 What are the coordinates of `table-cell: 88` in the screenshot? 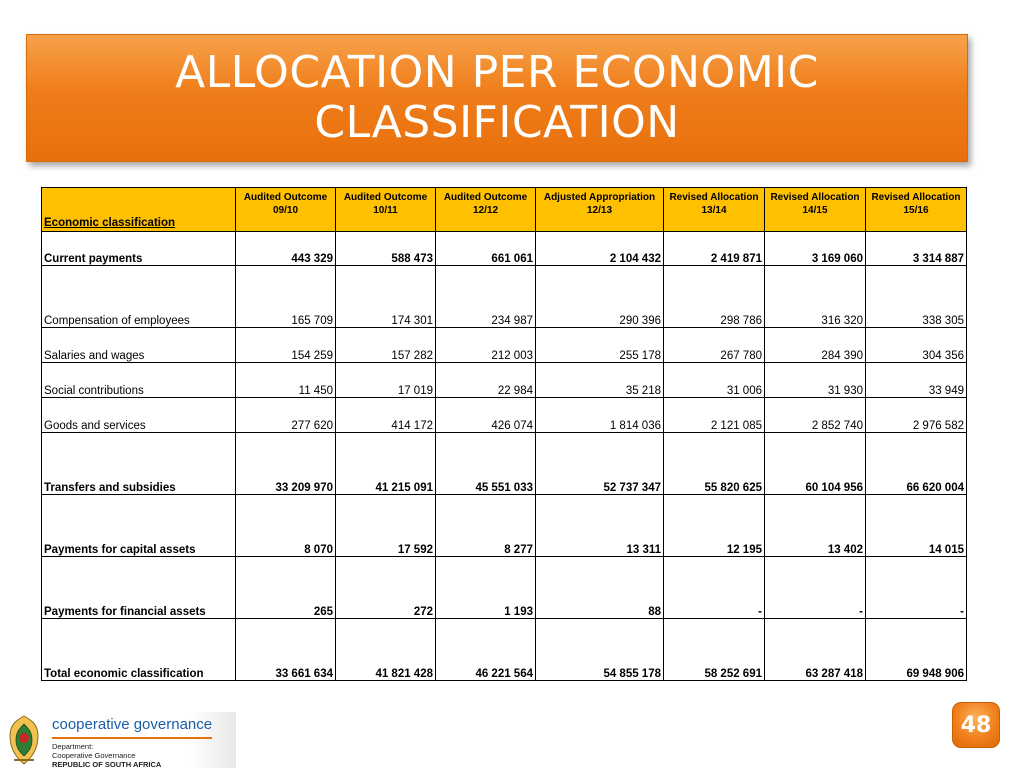 It's located at (599, 587).